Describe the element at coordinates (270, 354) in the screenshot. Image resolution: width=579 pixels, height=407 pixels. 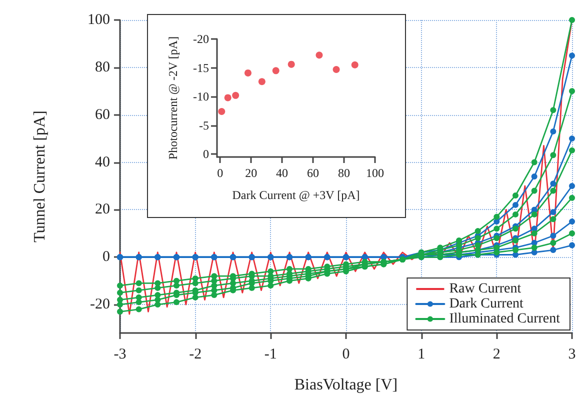
I see `x-tick-label: -1` at that location.